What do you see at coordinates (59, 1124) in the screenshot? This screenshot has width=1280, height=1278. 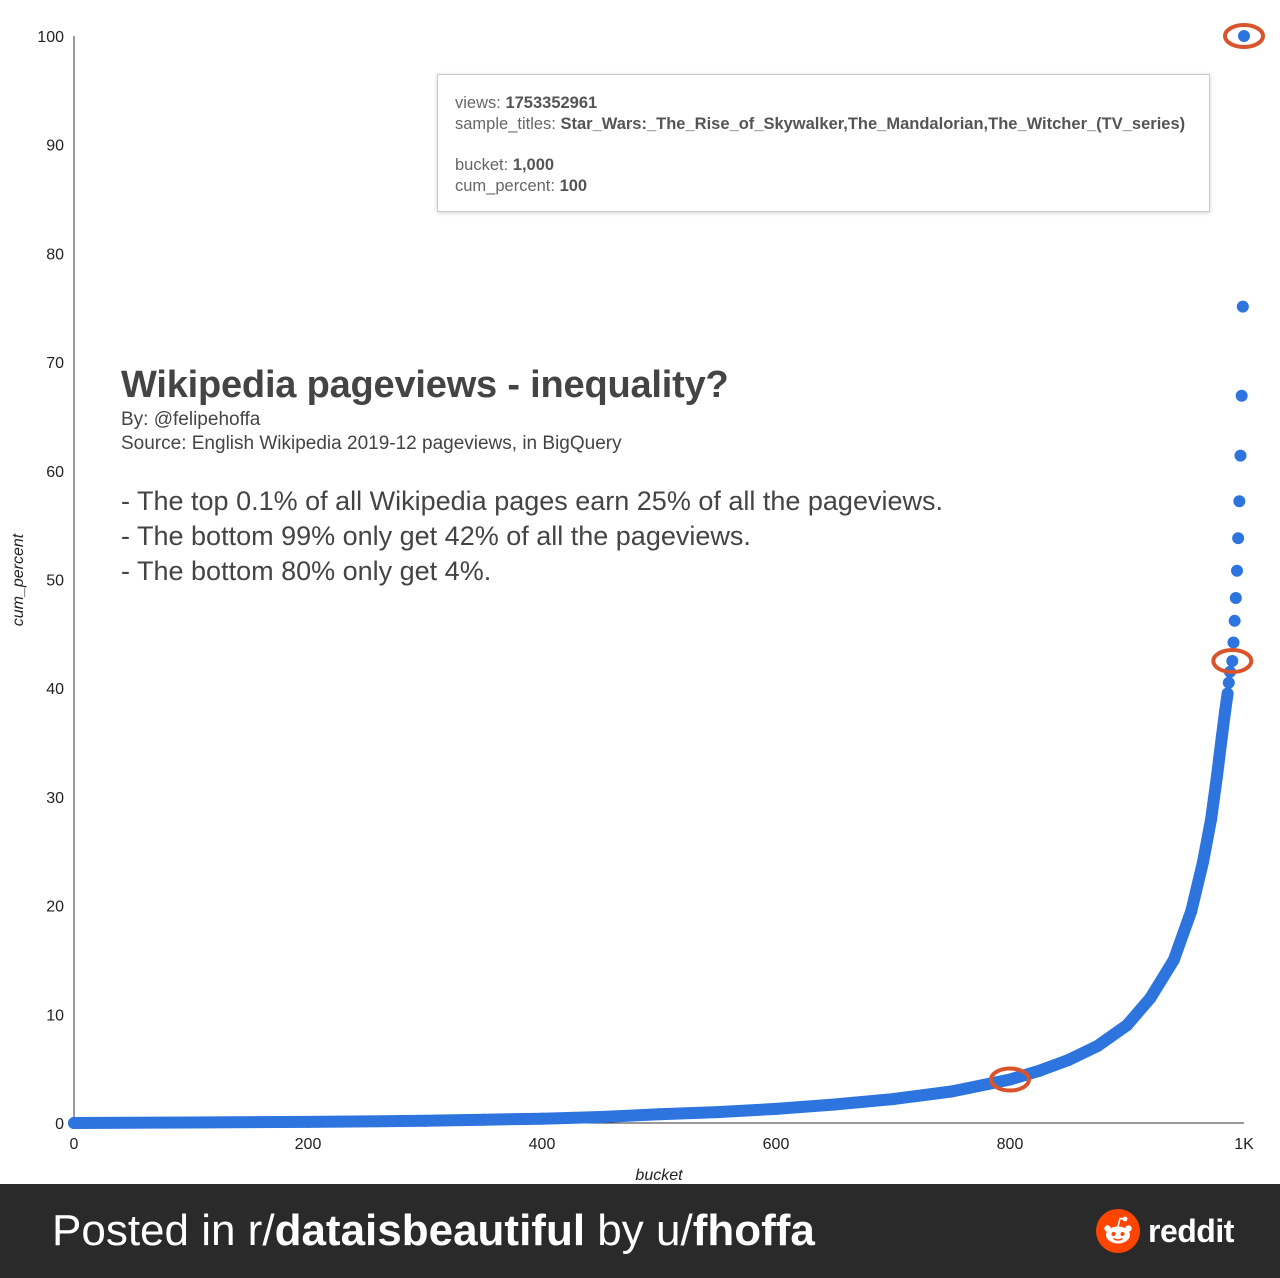 I see `y-tick-label: 0` at bounding box center [59, 1124].